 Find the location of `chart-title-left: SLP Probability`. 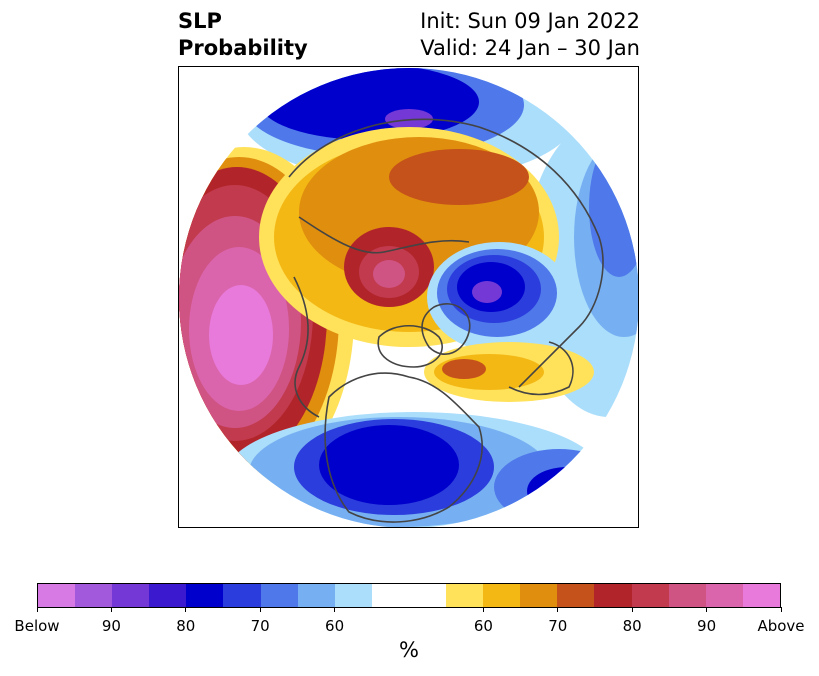

chart-title-left: SLP Probability is located at coordinates (243, 35).